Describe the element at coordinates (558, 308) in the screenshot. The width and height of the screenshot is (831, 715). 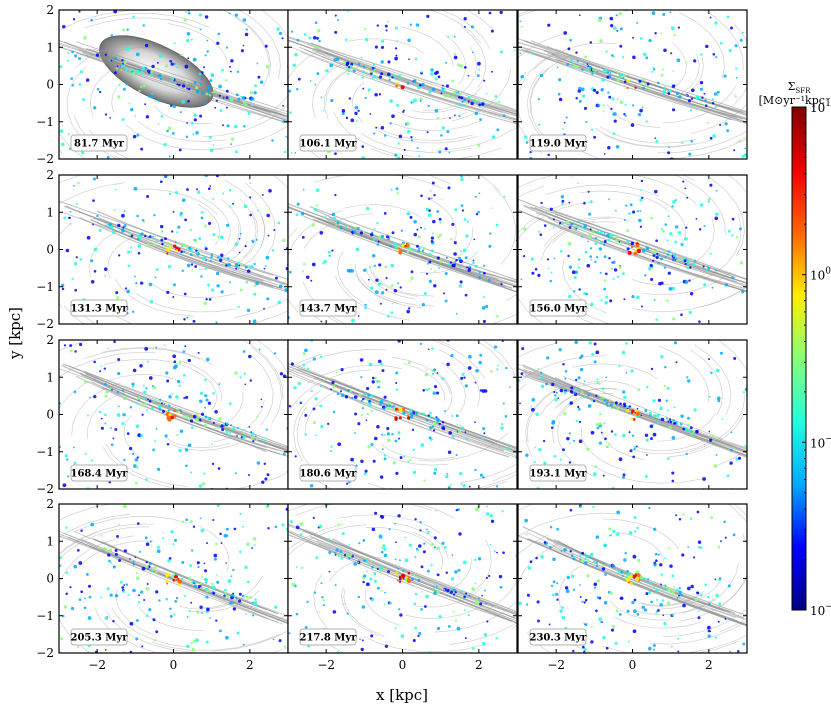
I see `time-label-box` at that location.